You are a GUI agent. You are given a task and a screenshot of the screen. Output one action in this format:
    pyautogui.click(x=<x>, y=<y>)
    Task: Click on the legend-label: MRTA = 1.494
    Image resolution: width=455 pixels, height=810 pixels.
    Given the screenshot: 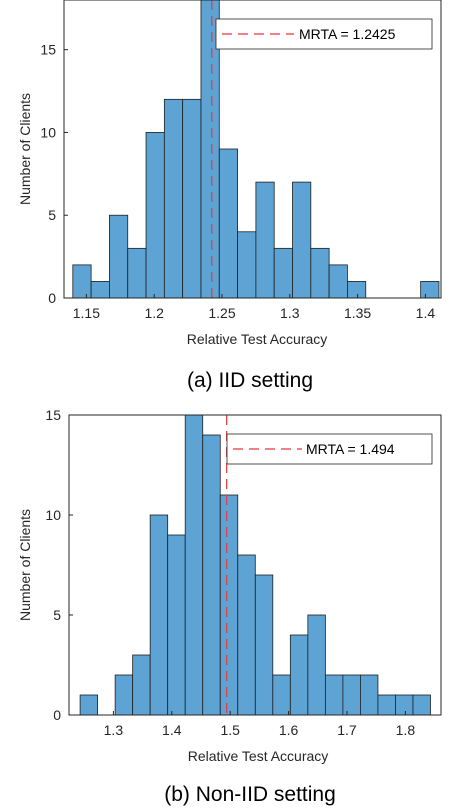 What is the action you would take?
    pyautogui.click(x=350, y=449)
    